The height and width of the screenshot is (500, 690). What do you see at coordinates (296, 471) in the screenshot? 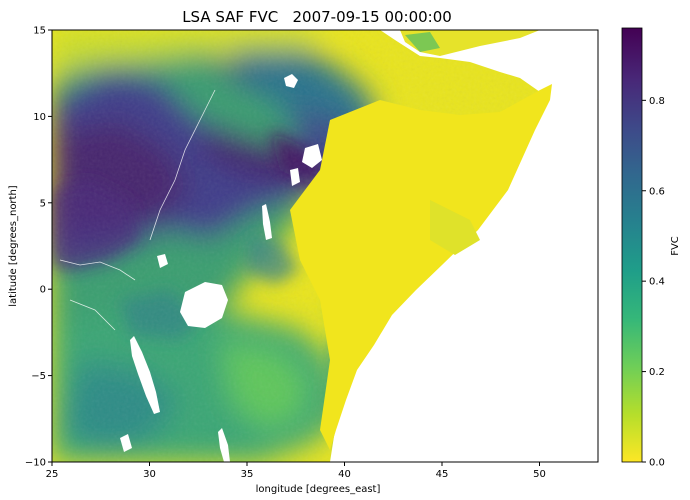
I see `x-axis-ticks: 25 30 35 40 45 50` at bounding box center [296, 471].